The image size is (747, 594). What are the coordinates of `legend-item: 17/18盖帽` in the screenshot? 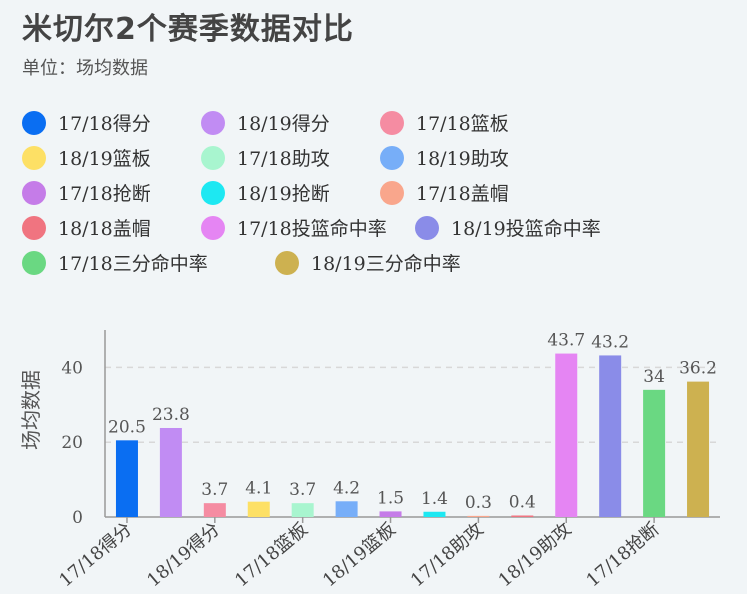 It's located at (480, 192).